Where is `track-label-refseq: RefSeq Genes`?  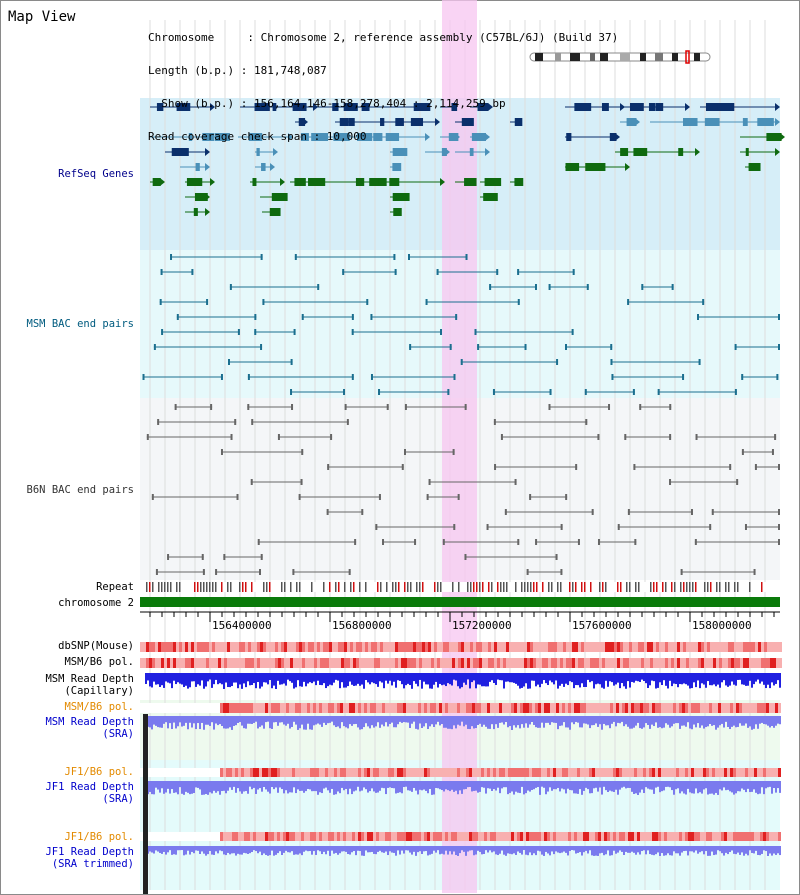 track-label-refseq: RefSeq Genes is located at coordinates (96, 174).